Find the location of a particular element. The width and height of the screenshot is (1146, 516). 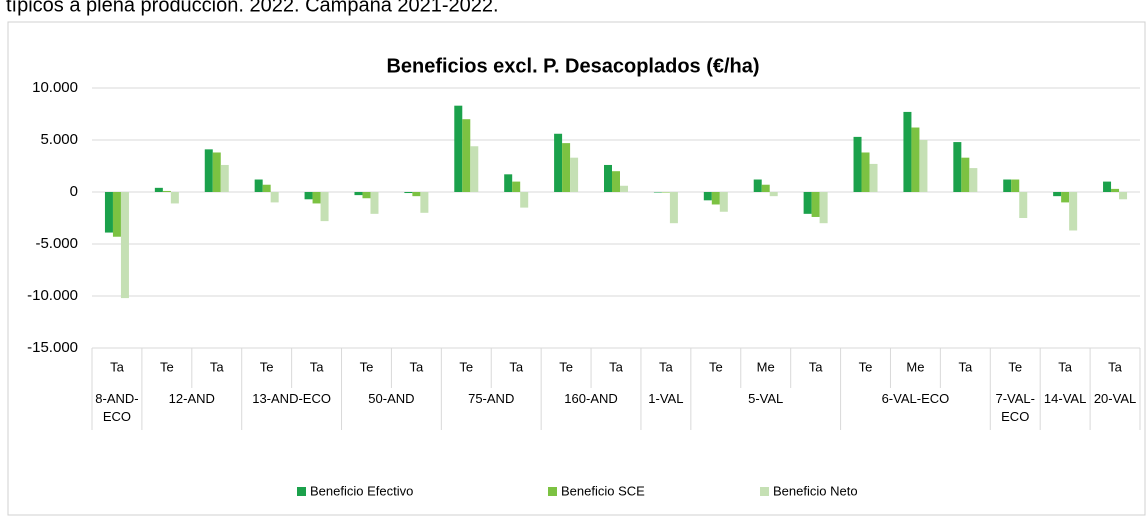

legend-label: Beneficio Neto is located at coordinates (815, 490).